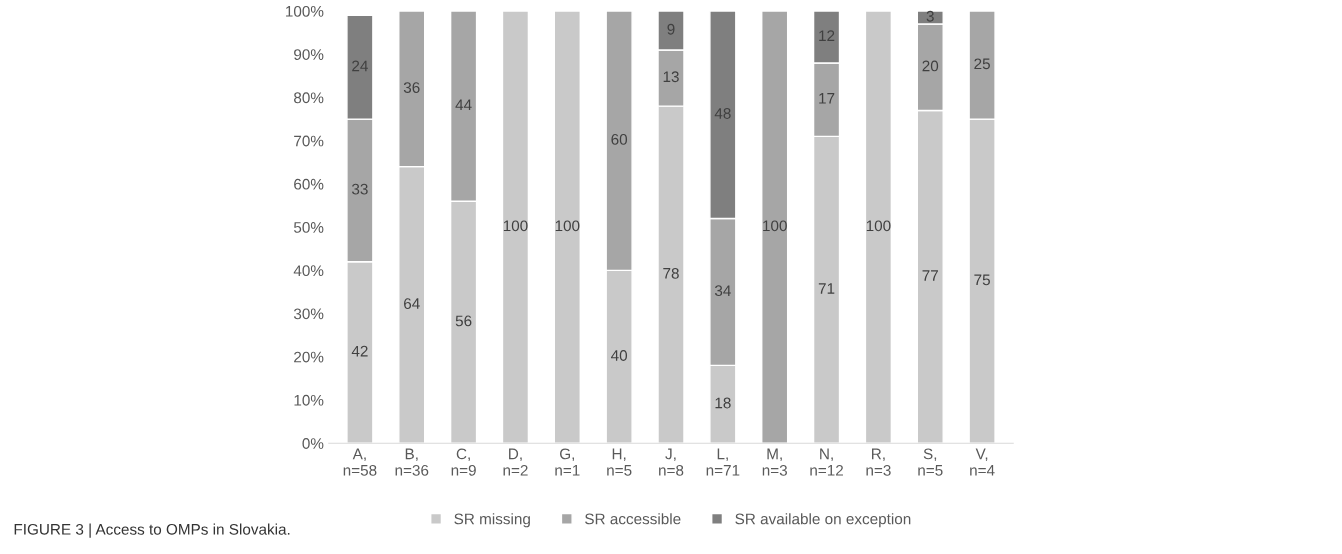  I want to click on data-label: 77, so click(930, 275).